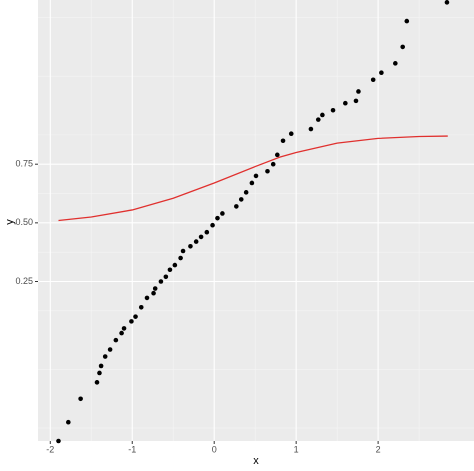 The image size is (474, 471). I want to click on x-tick-label: 1, so click(296, 449).